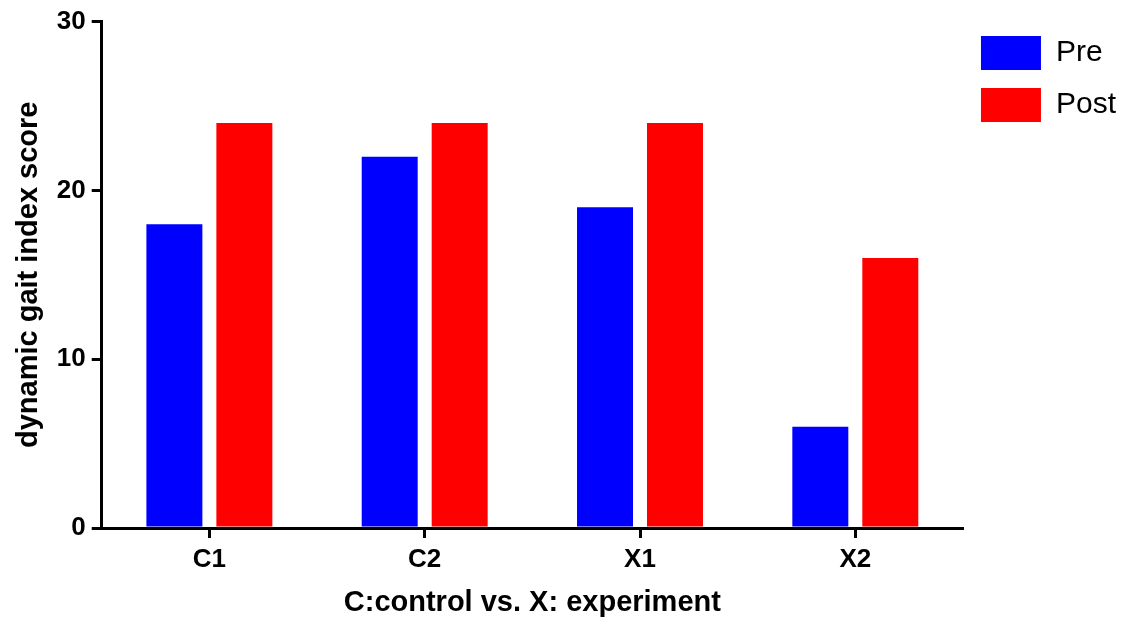 This screenshot has height=628, width=1132. I want to click on x-tick-label: C2, so click(425, 557).